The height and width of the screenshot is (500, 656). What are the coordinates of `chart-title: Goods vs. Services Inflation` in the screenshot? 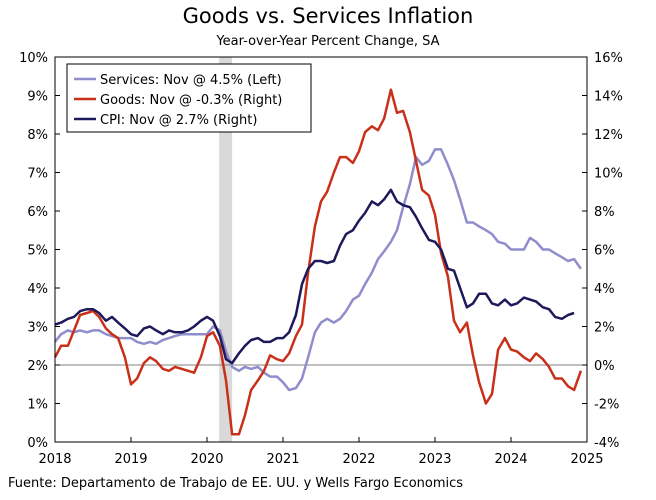 It's located at (328, 16).